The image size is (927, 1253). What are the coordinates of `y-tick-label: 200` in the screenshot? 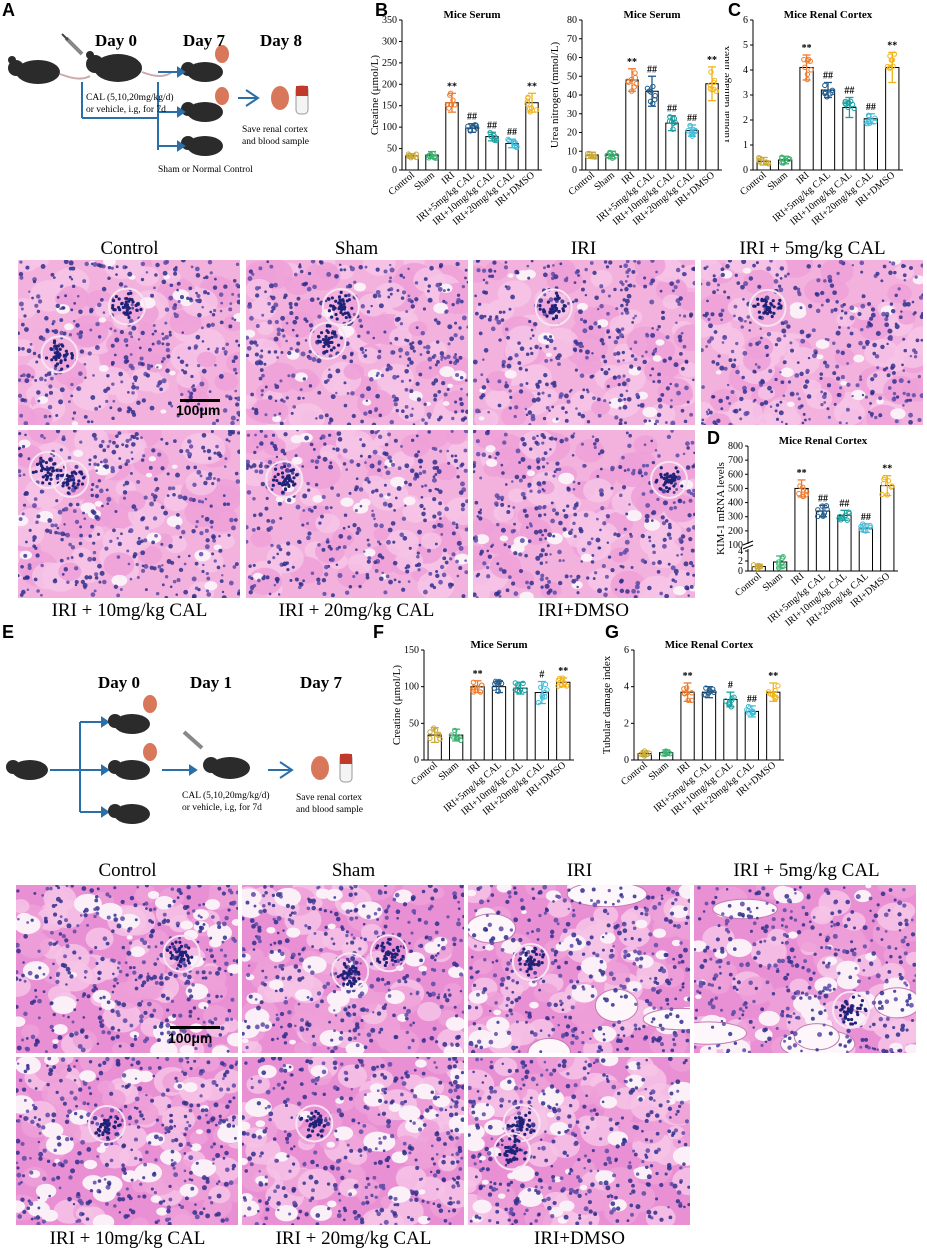 It's located at (389, 84).